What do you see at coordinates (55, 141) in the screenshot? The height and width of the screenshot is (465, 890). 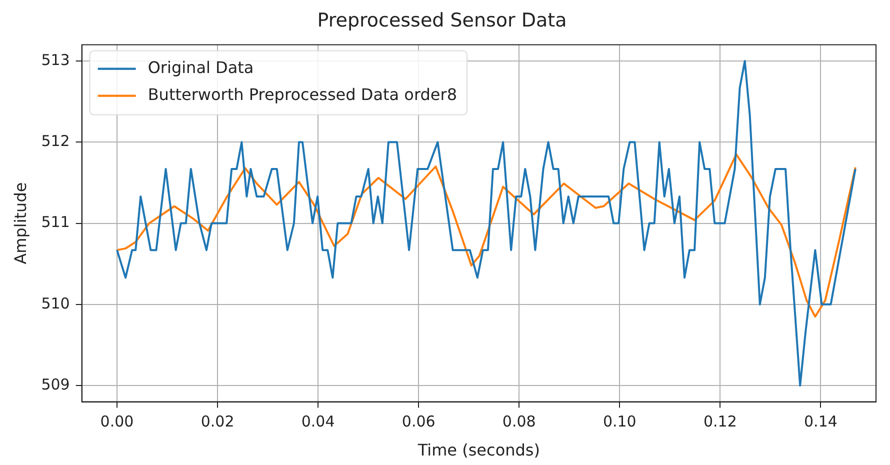 I see `y-tick-label: 512` at bounding box center [55, 141].